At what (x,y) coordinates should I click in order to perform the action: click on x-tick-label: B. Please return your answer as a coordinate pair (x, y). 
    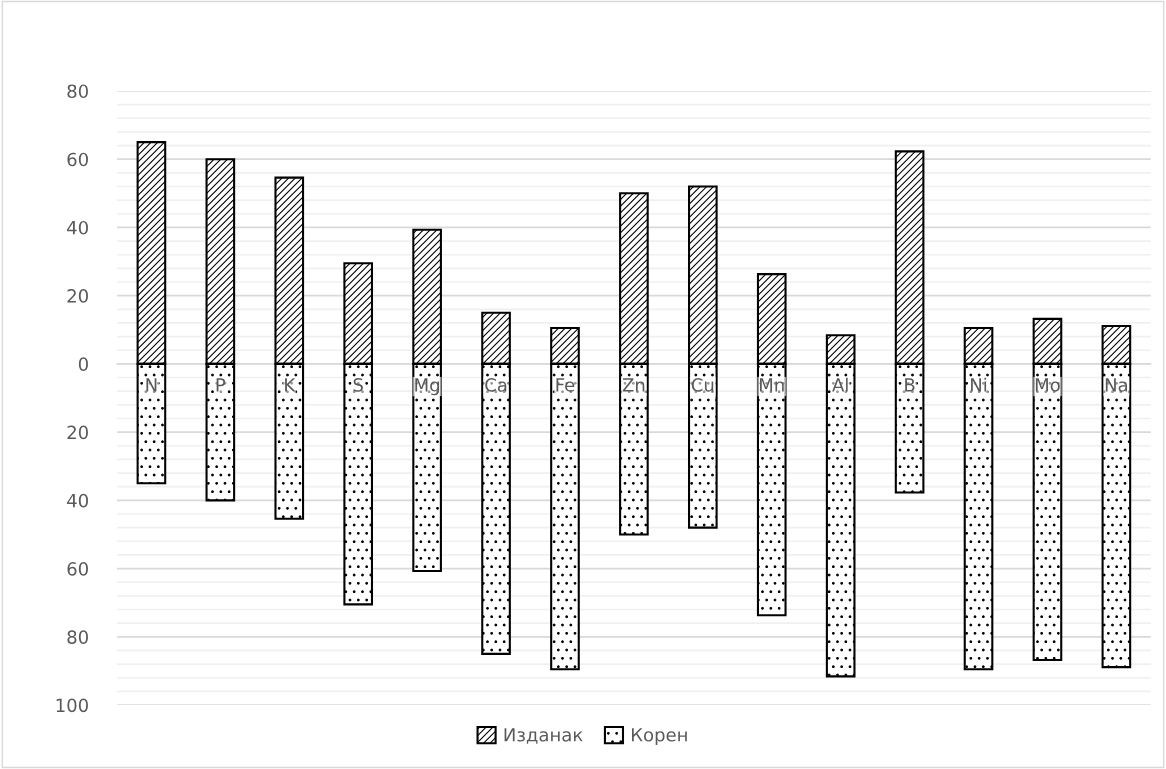
    Looking at the image, I should click on (910, 385).